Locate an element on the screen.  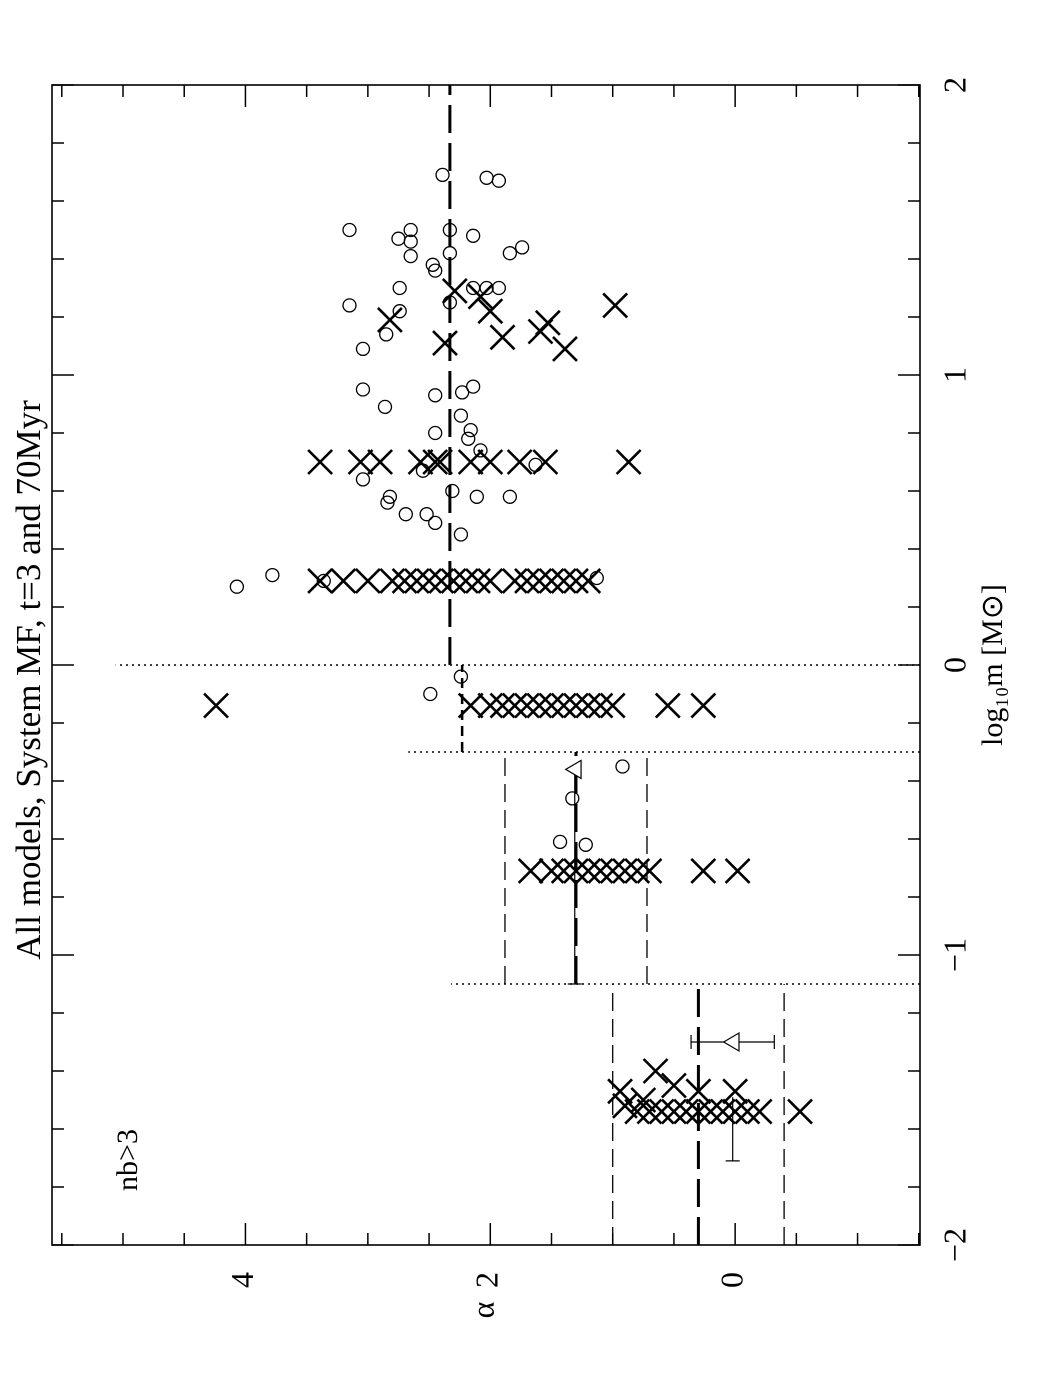
y-axis-label: α is located at coordinates (482, 1309).